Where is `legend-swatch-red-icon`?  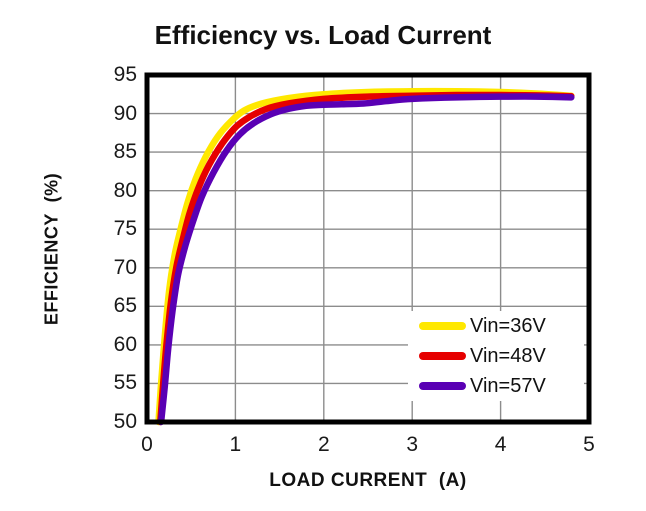 legend-swatch-red-icon is located at coordinates (442, 356).